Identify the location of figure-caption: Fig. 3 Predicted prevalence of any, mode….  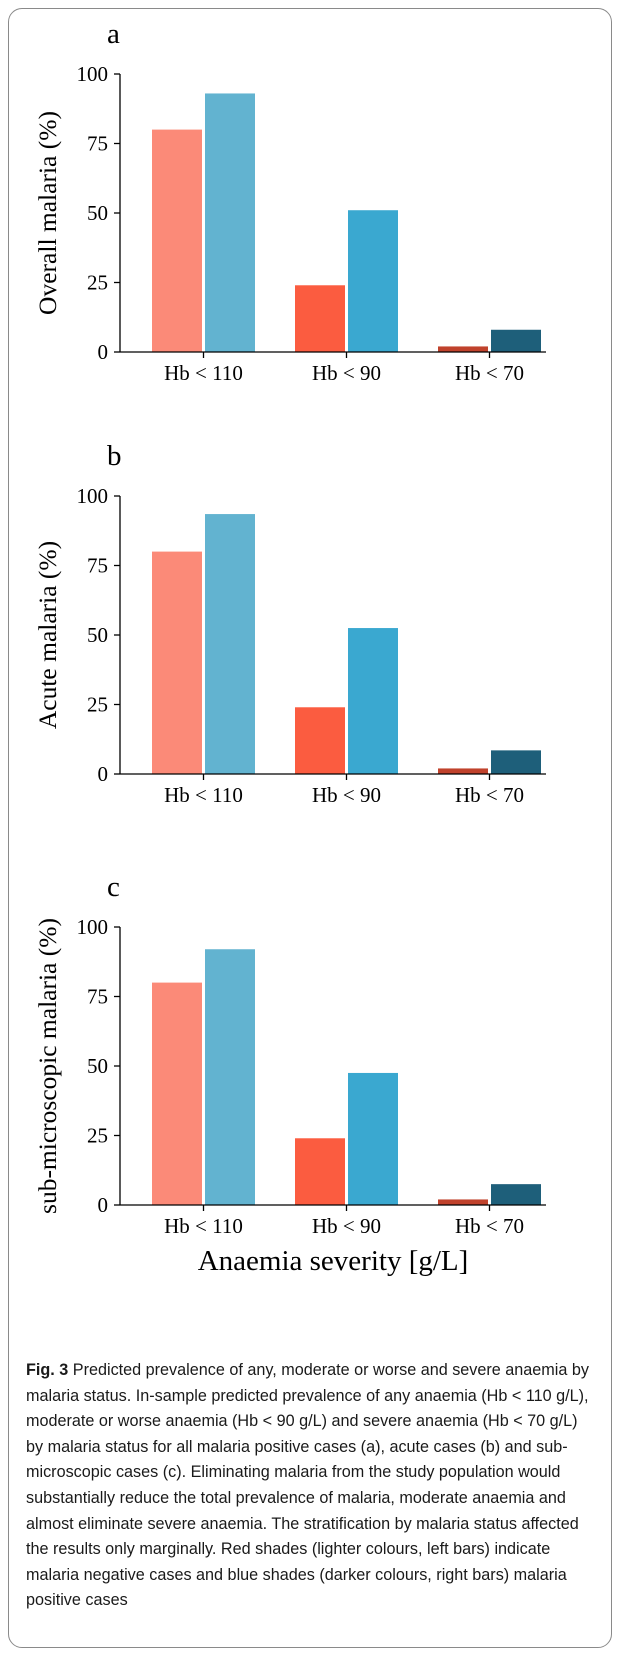
(312, 1486).